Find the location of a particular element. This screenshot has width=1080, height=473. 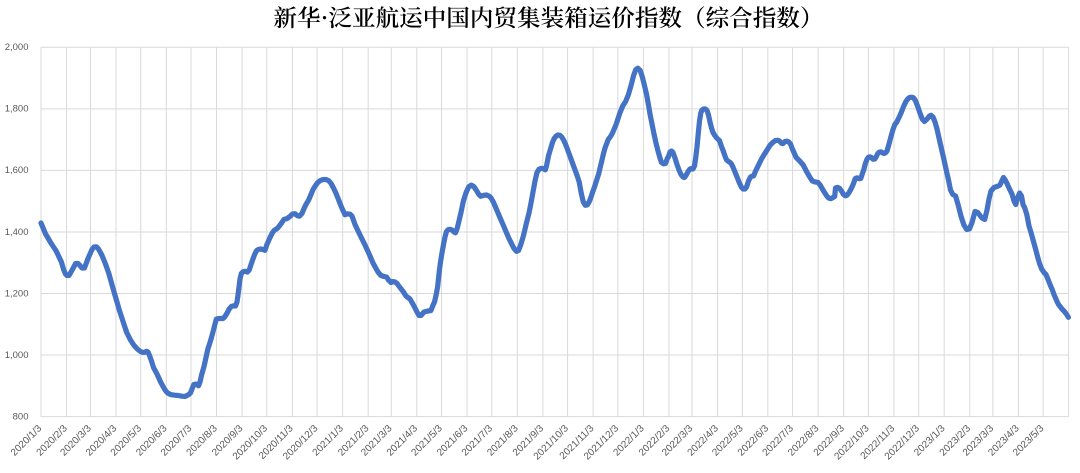

svg-text: 1,800 is located at coordinates (17, 109).